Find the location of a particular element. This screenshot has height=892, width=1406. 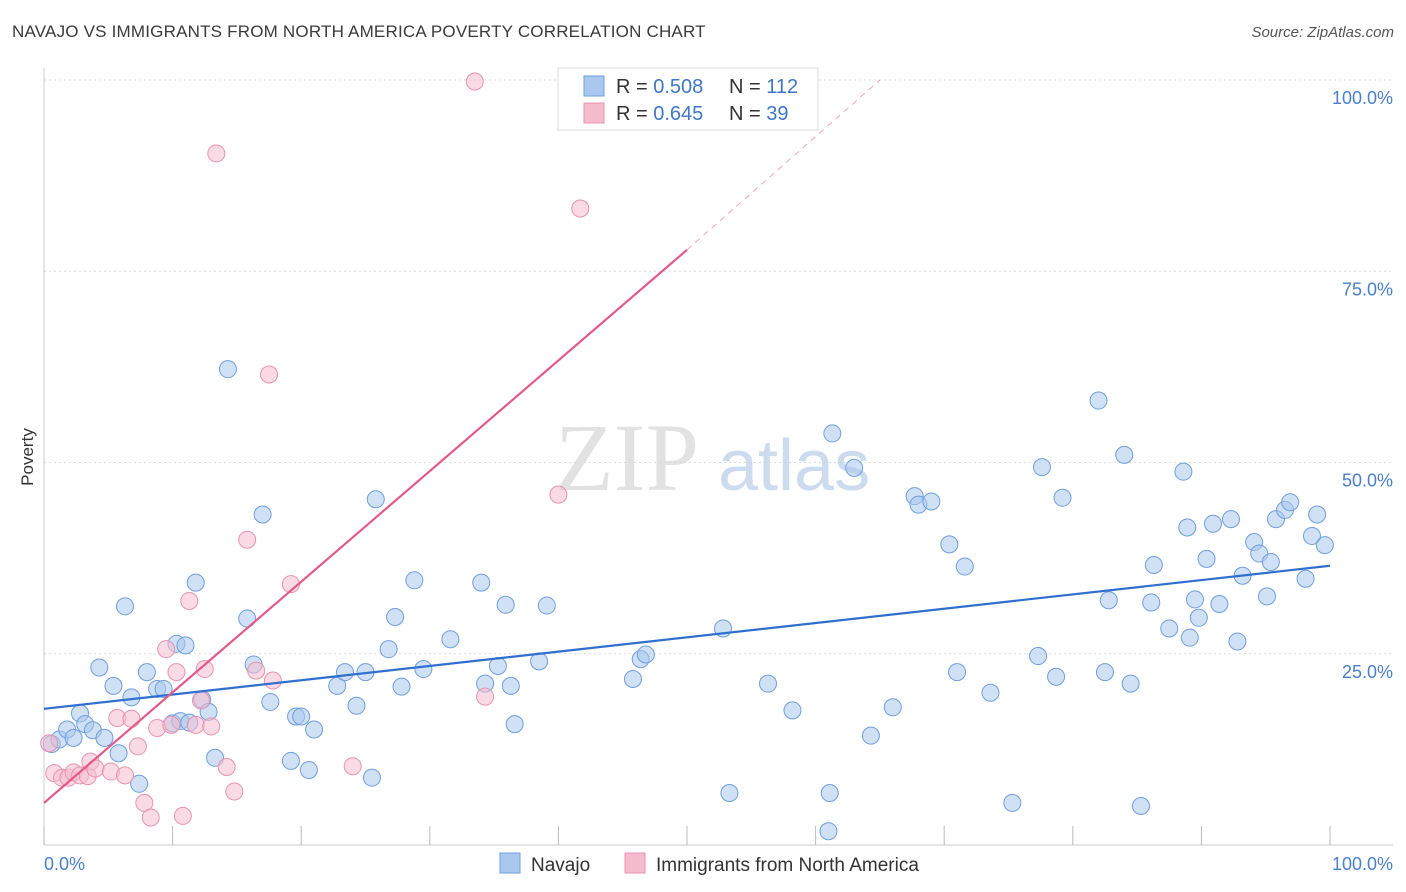

legend-label-navajo: Navajo is located at coordinates (560, 865).